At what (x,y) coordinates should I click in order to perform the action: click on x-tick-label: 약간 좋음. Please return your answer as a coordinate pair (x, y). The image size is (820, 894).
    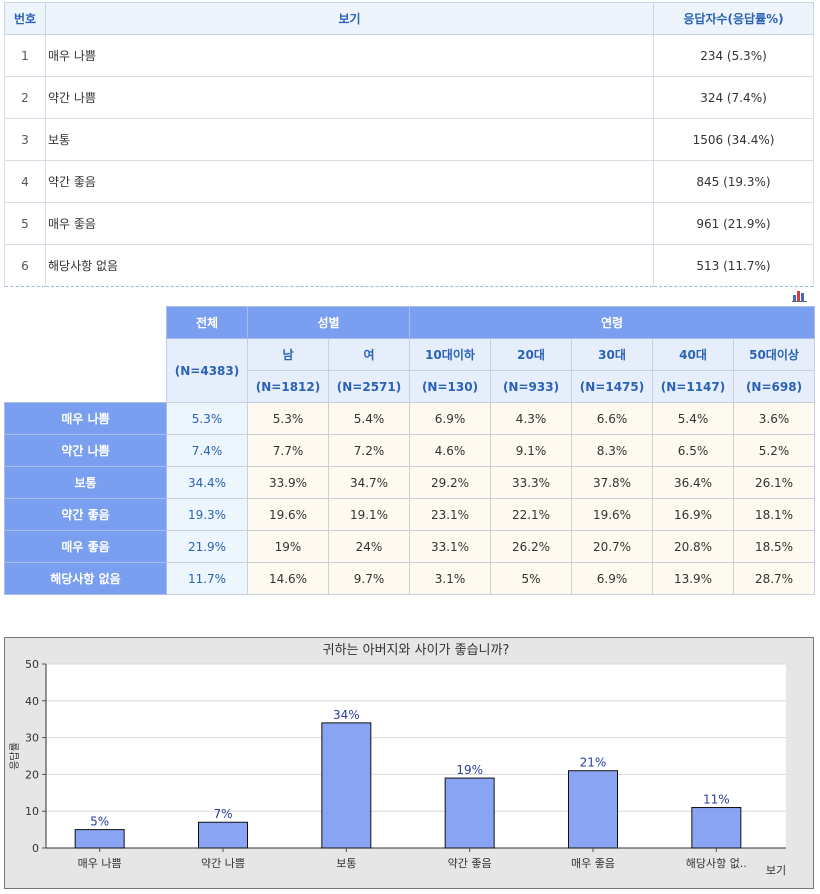
    Looking at the image, I should click on (470, 863).